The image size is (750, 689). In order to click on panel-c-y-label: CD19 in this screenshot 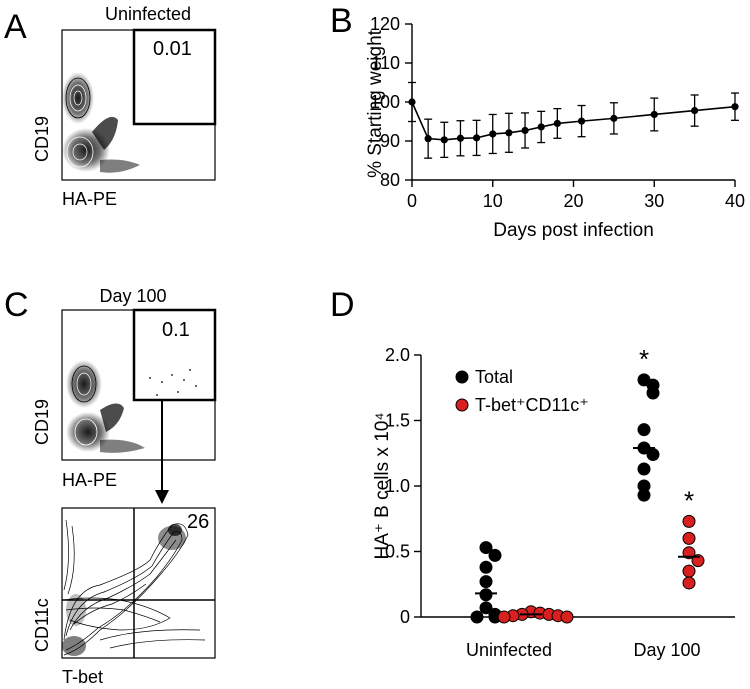, I will do `click(42, 422)`.